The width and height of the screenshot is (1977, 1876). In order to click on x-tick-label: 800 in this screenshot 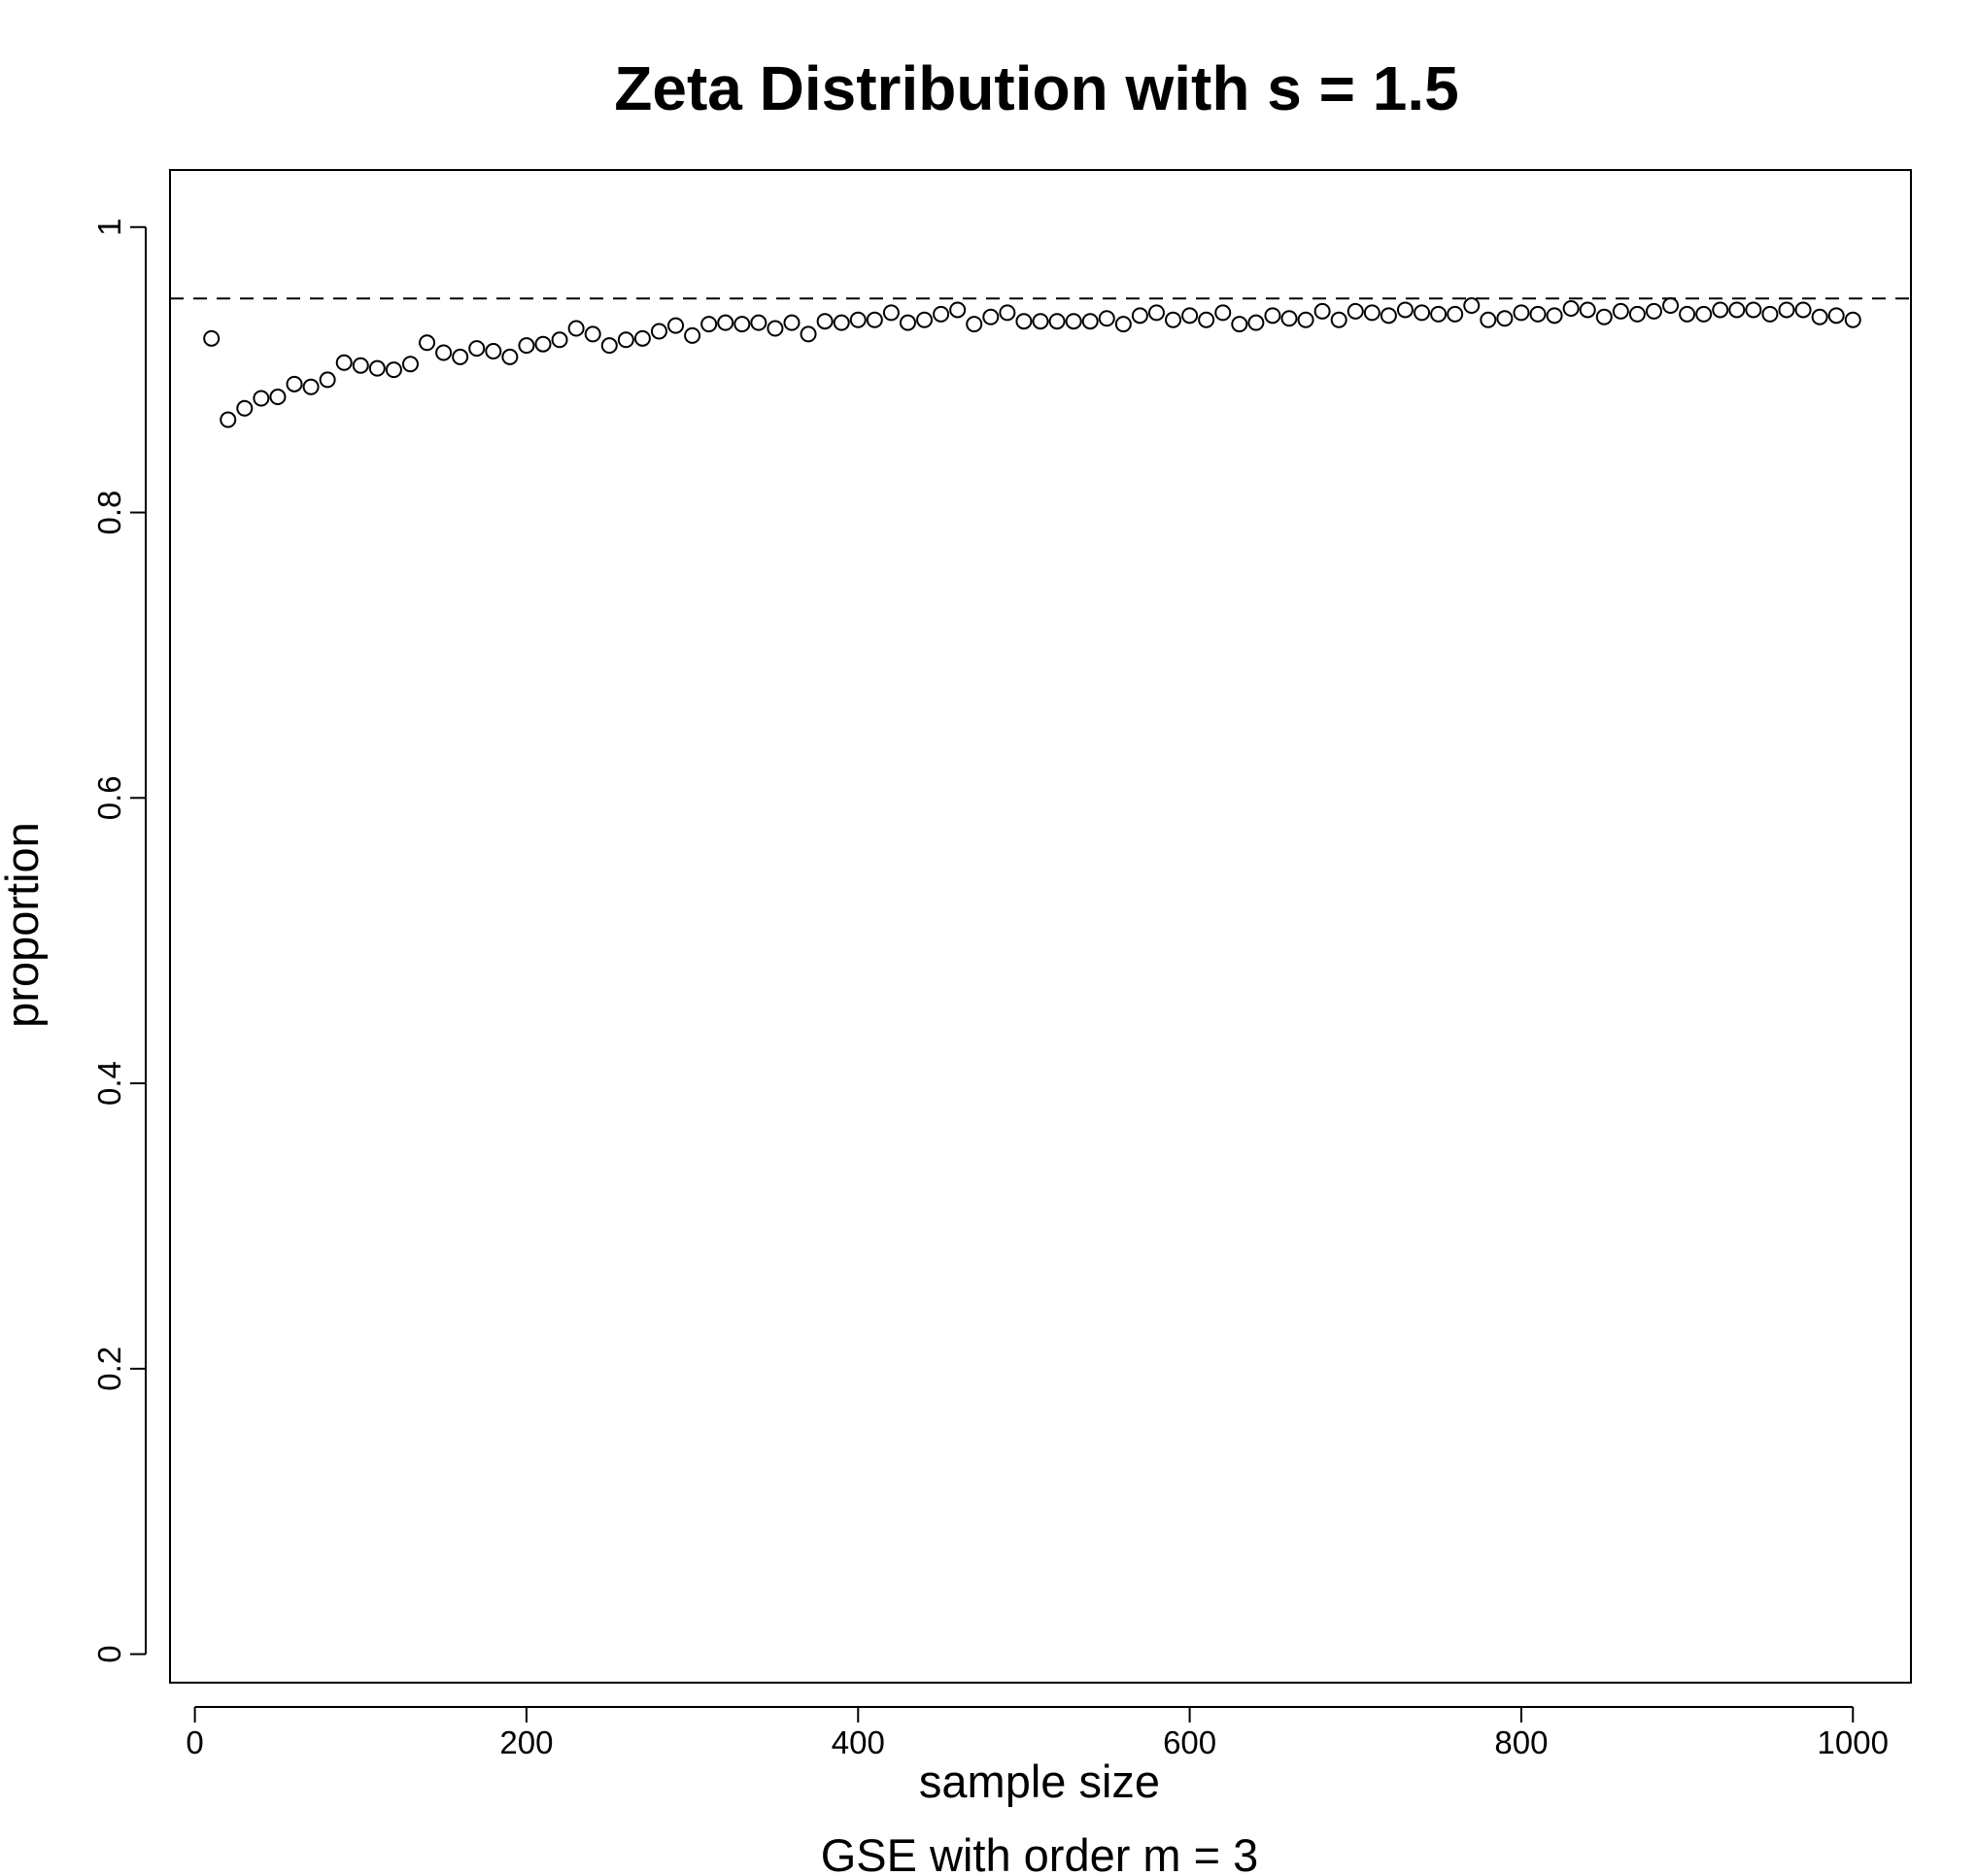, I will do `click(1521, 1742)`.